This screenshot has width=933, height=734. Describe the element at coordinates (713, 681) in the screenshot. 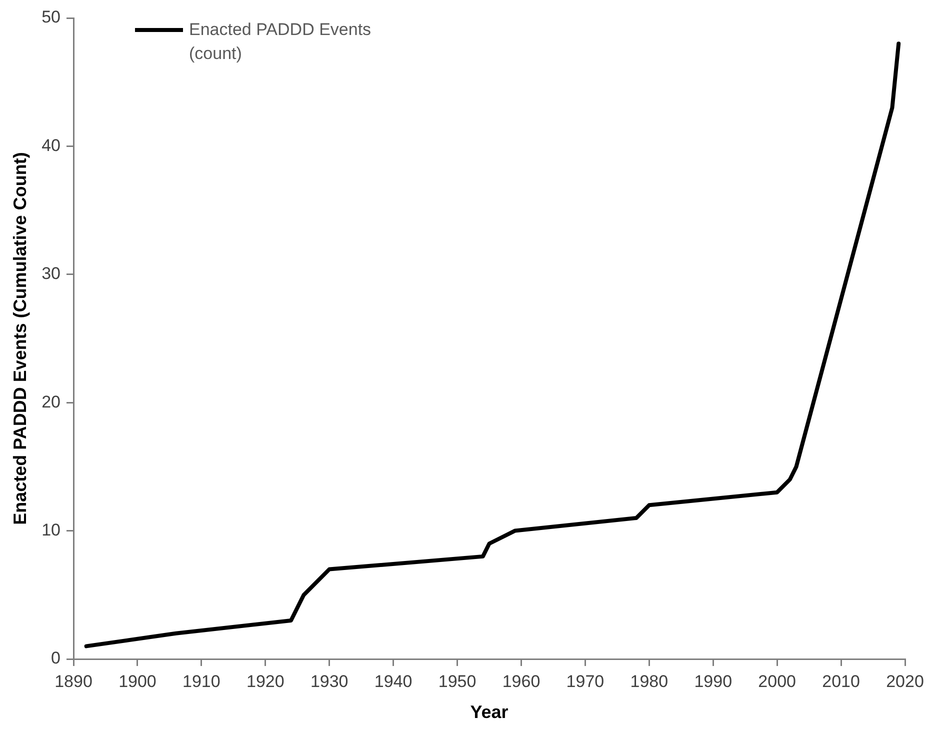

I see `x-tick-label: 1990` at that location.